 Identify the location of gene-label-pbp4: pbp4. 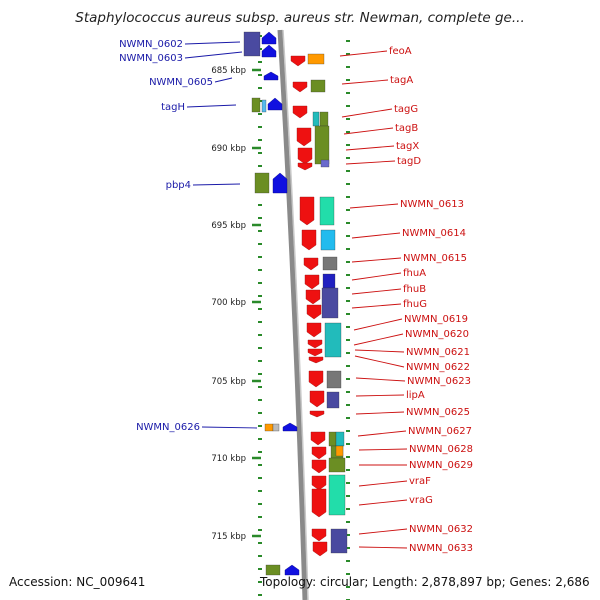
(178, 185).